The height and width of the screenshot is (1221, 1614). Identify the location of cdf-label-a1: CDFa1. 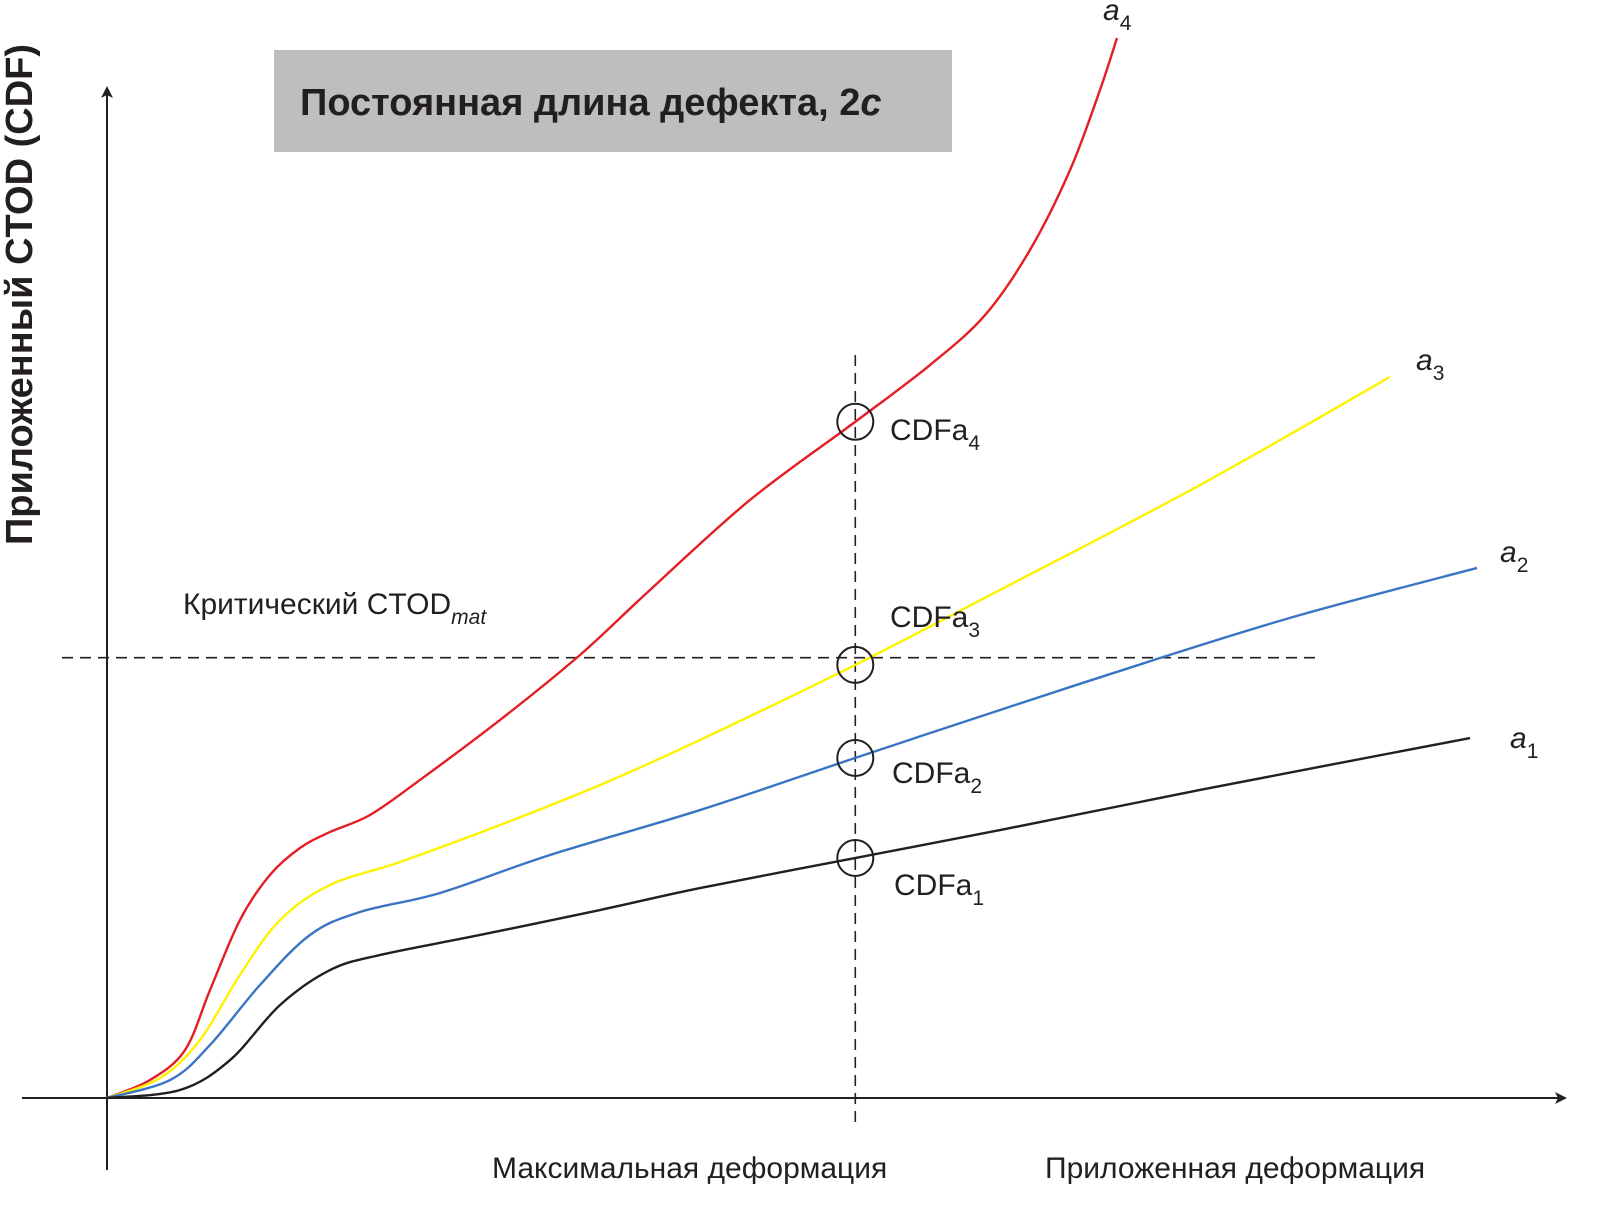
(939, 889).